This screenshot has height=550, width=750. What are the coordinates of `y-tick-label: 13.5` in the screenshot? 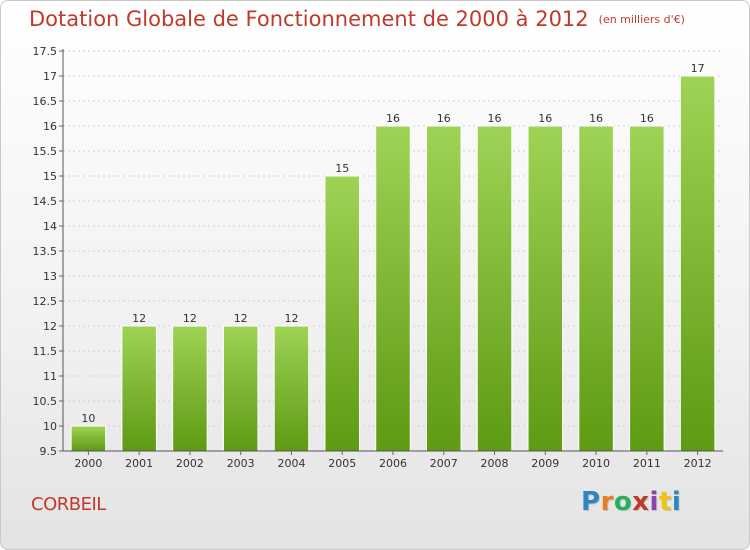 It's located at (45, 251).